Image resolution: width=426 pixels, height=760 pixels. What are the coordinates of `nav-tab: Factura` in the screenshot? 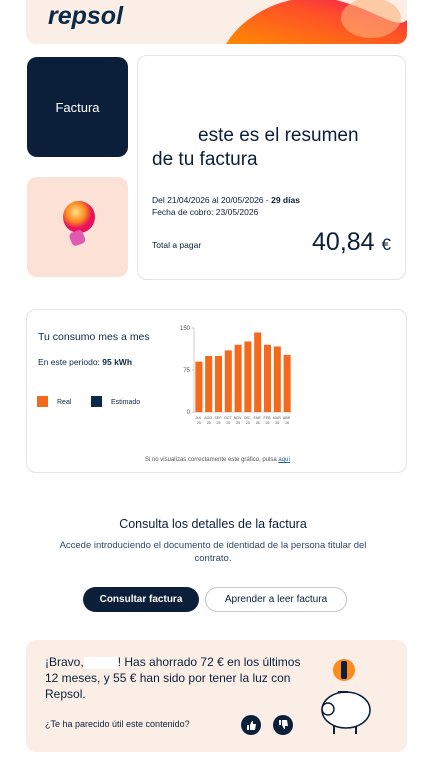 It's located at (77, 107).